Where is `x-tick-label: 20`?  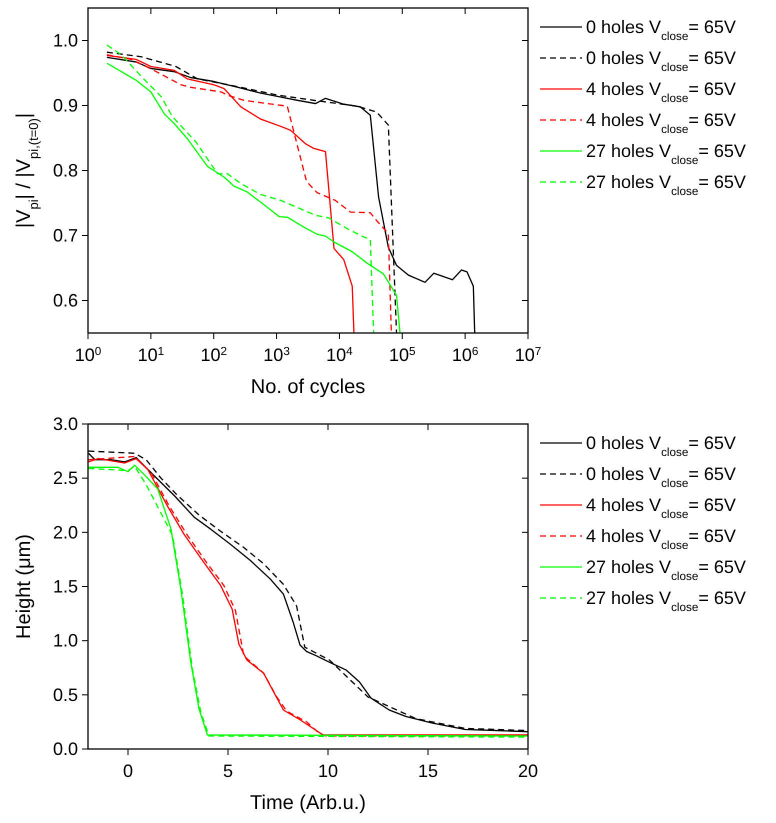
x-tick-label: 20 is located at coordinates (528, 771).